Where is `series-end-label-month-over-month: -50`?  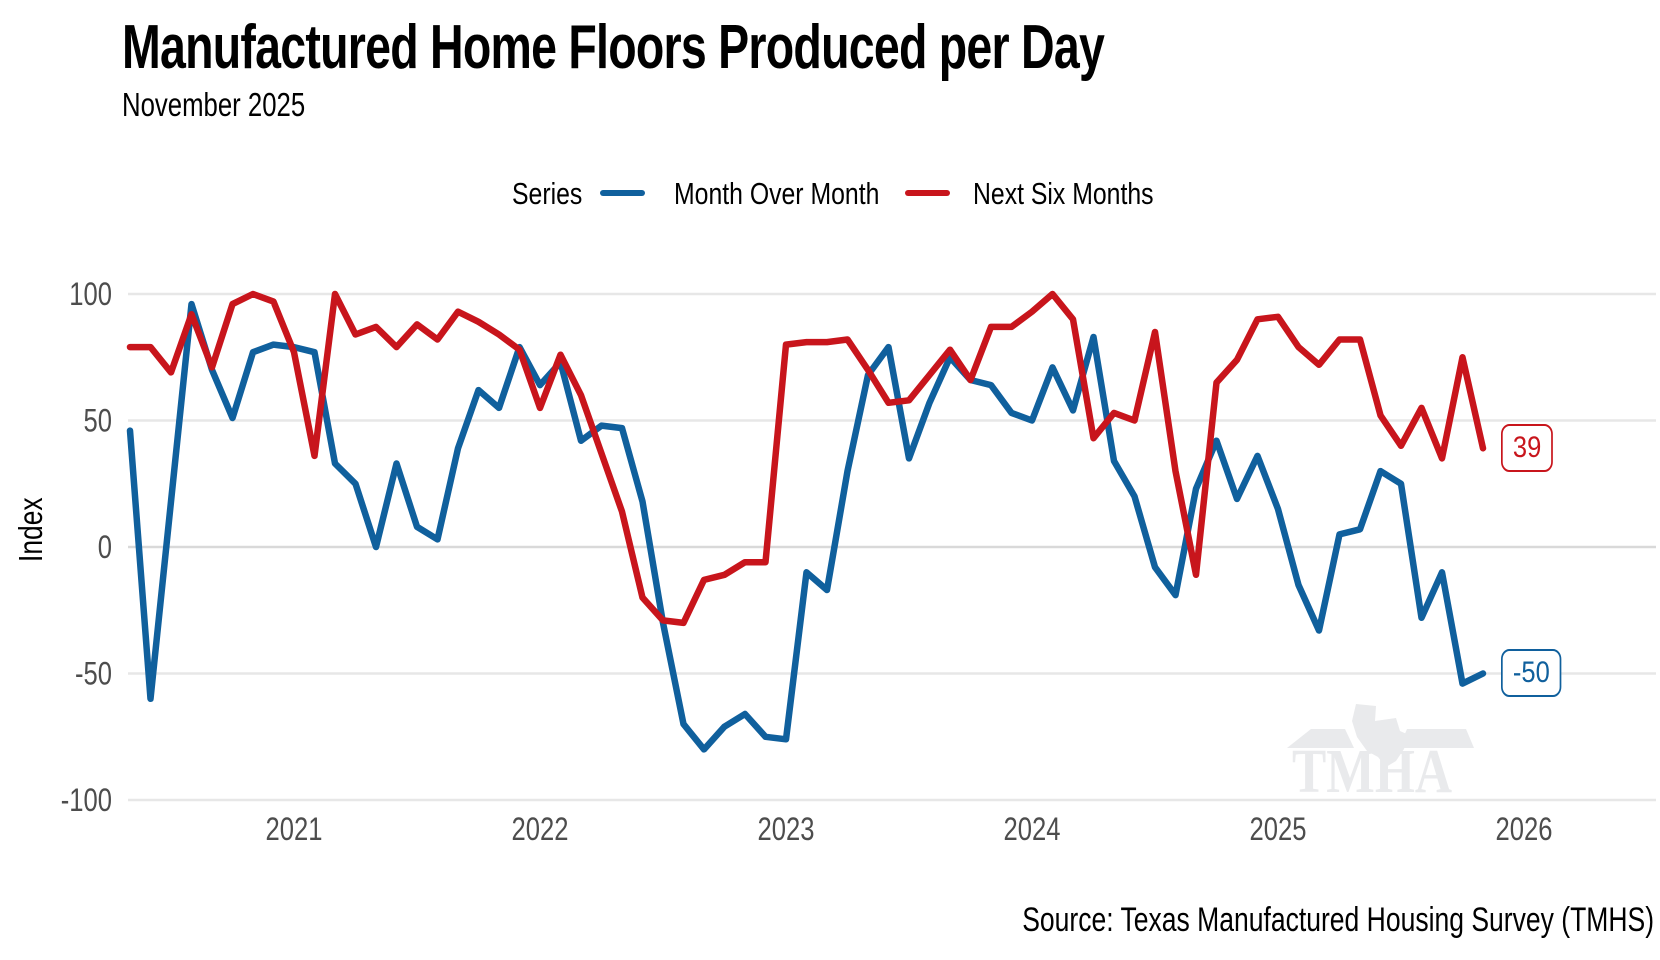 series-end-label-month-over-month: -50 is located at coordinates (1531, 673).